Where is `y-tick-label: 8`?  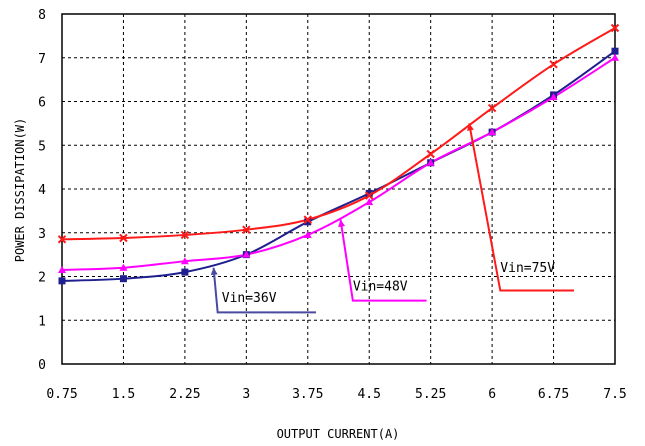 y-tick-label: 8 is located at coordinates (42, 15).